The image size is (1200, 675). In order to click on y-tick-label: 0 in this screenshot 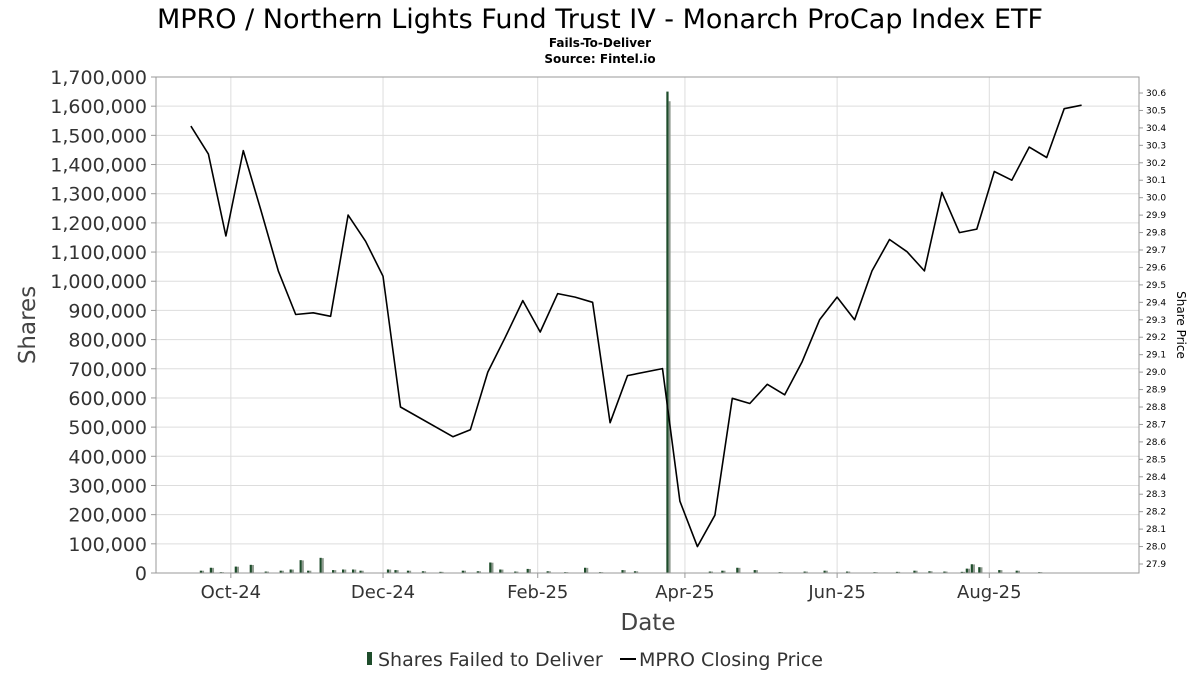, I will do `click(141, 574)`.